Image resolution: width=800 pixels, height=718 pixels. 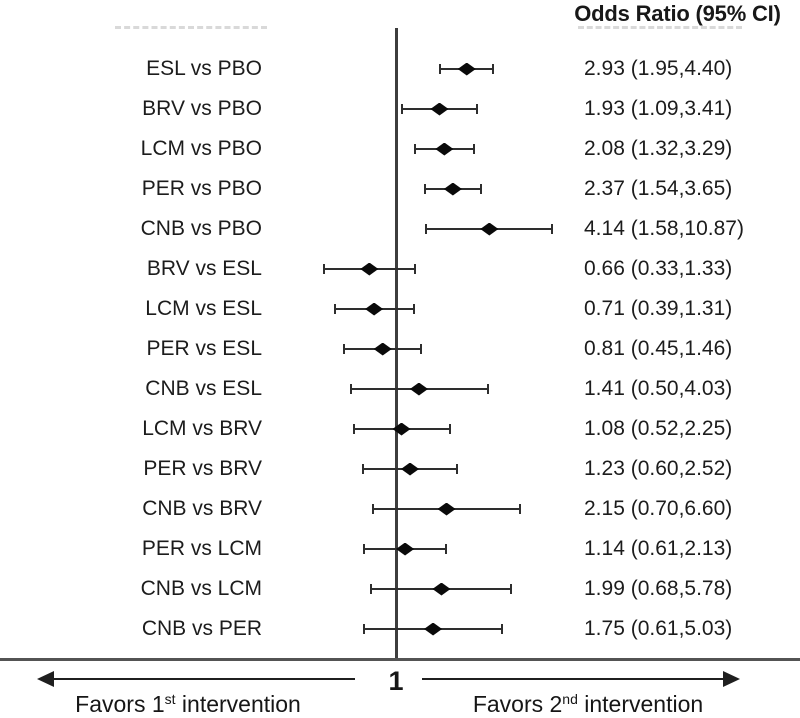 What do you see at coordinates (202, 108) in the screenshot?
I see `comparison-label: BRV vs PBO` at bounding box center [202, 108].